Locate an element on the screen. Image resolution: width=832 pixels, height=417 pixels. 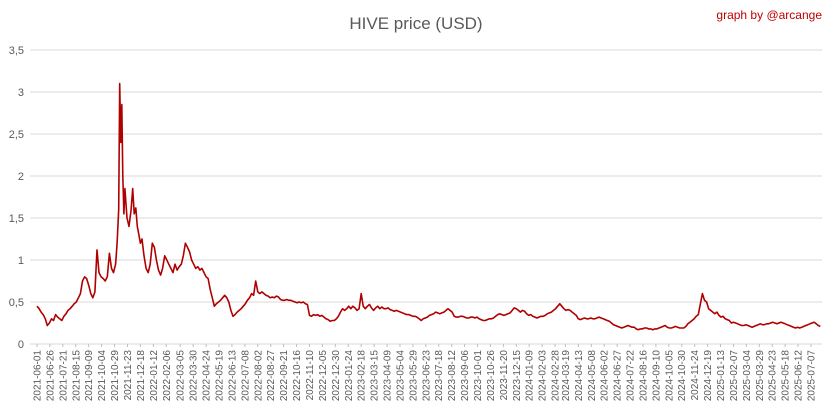
x-tick-label: 2022-12-05 is located at coordinates (323, 376).